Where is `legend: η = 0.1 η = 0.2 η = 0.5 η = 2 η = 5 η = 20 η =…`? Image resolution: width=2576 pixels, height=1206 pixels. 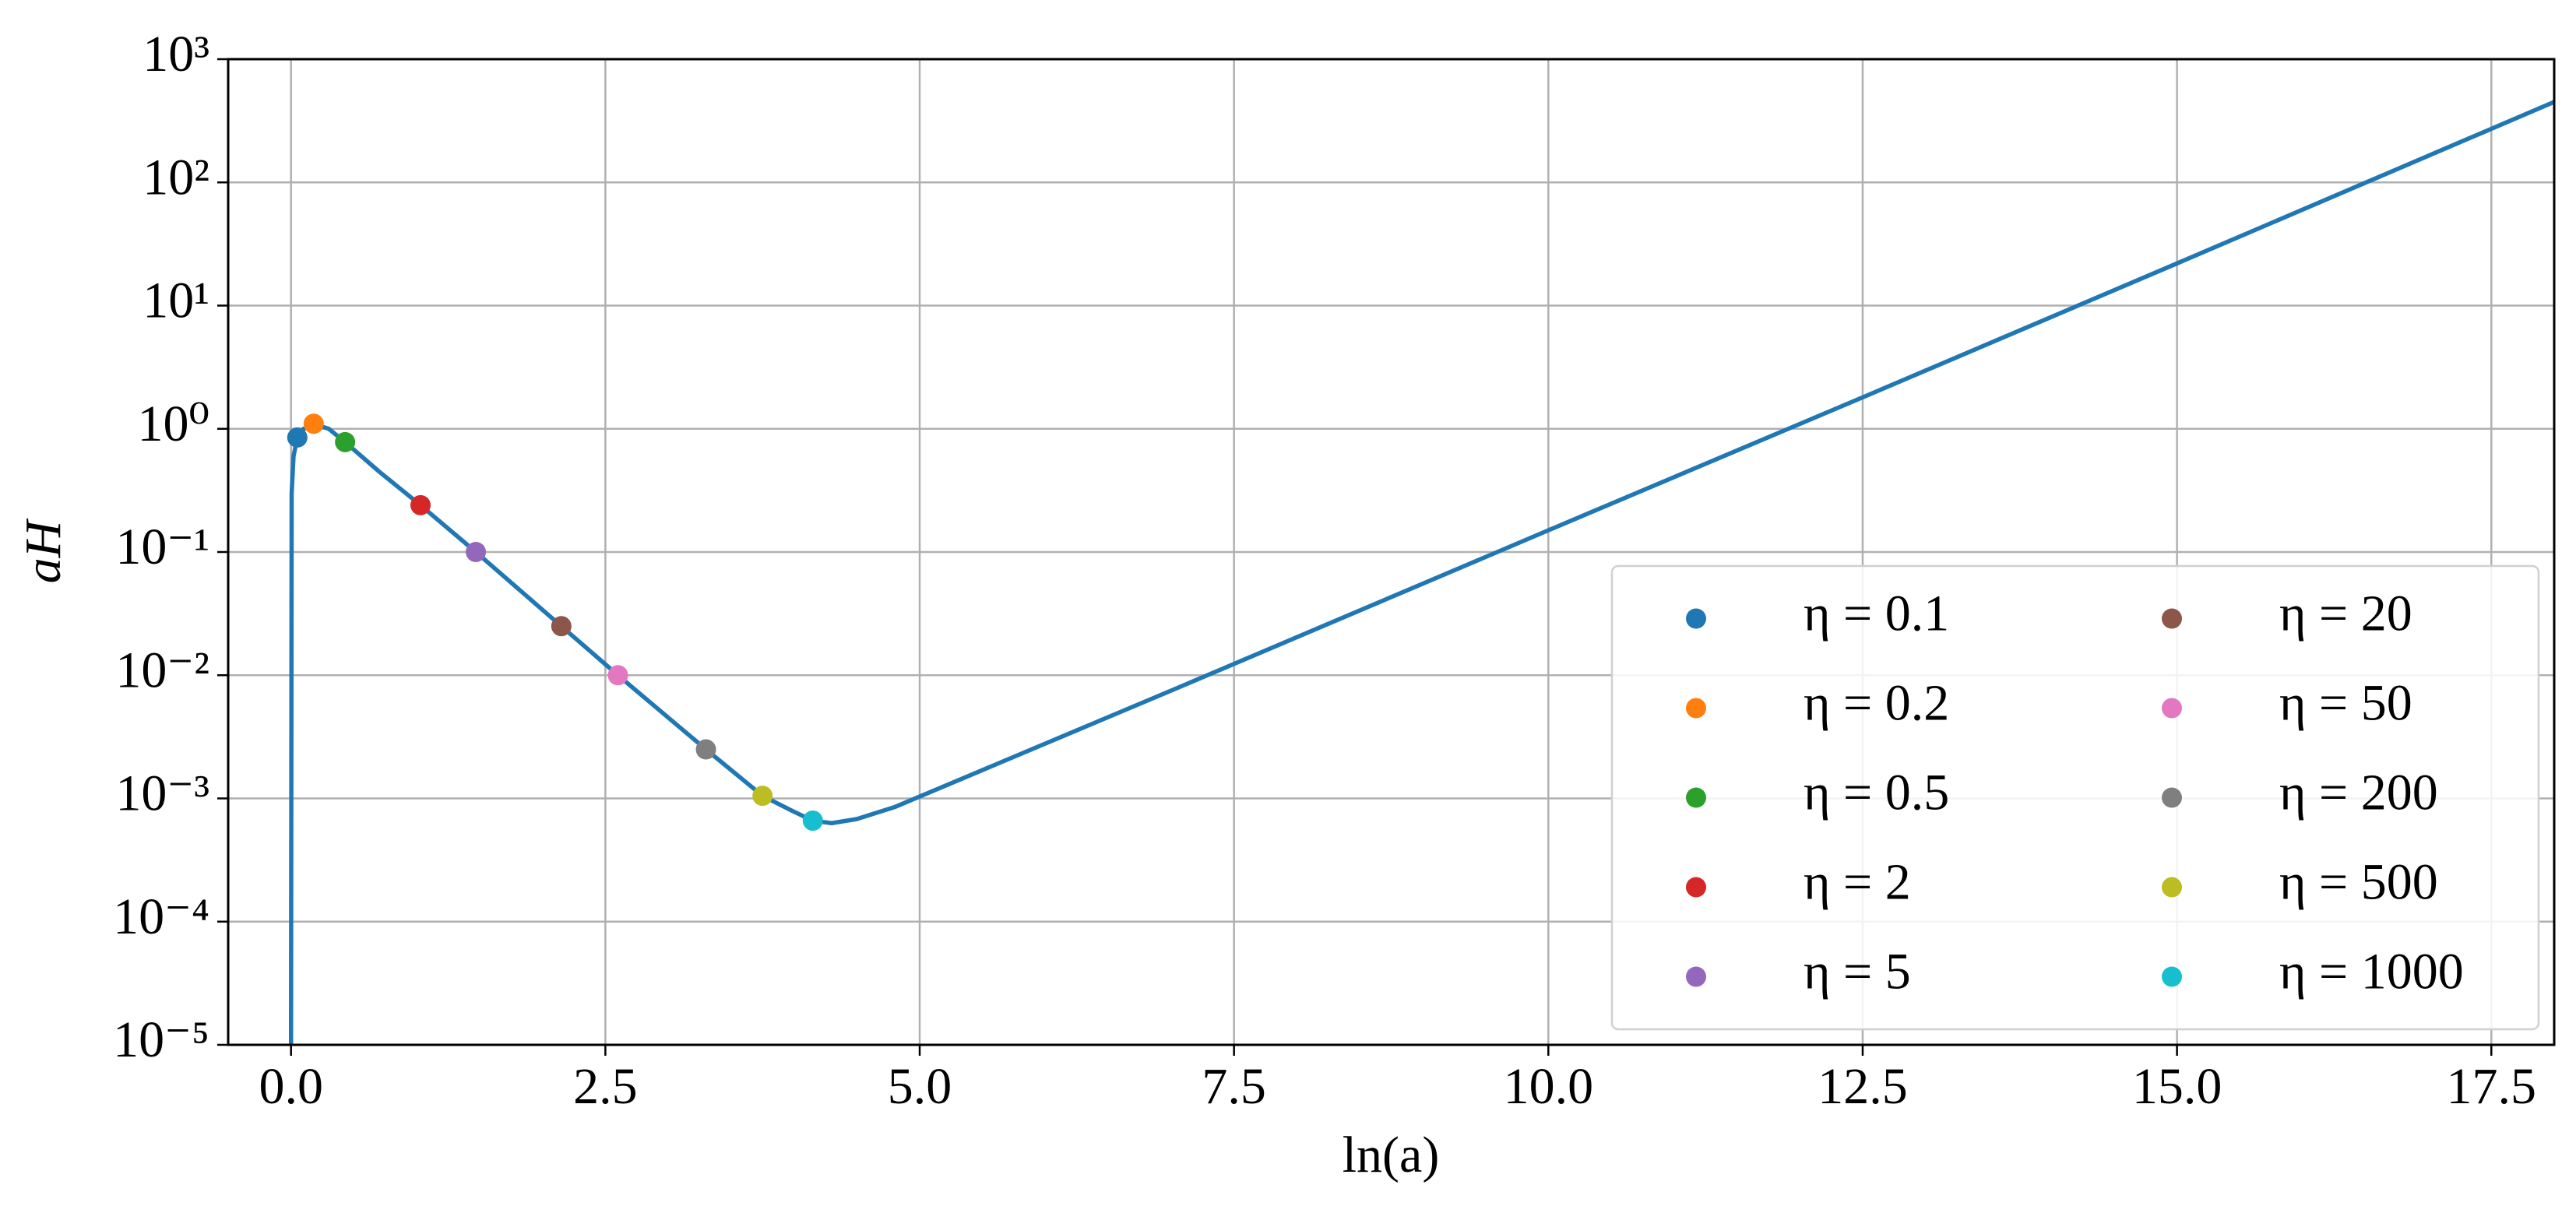
legend: η = 0.1 η = 0.2 η = 0.5 η = 2 η = 5 η = 20 η =… is located at coordinates (2075, 798).